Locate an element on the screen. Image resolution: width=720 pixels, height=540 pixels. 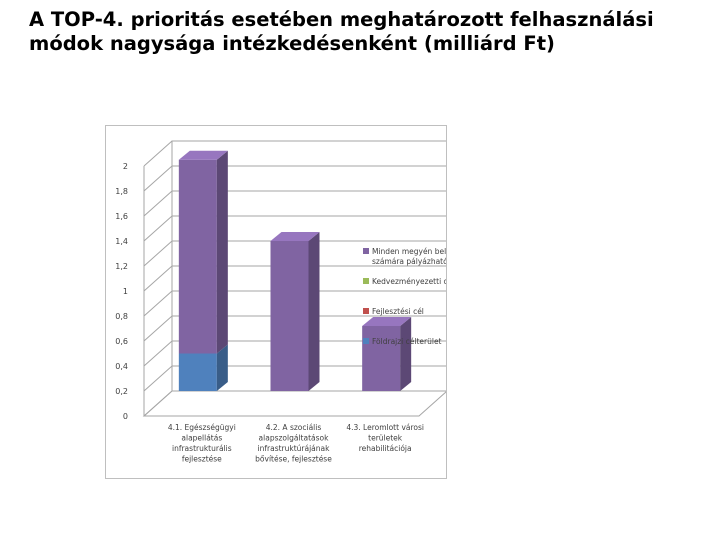
y-tick-label: 0,6 is located at coordinates (121, 341).